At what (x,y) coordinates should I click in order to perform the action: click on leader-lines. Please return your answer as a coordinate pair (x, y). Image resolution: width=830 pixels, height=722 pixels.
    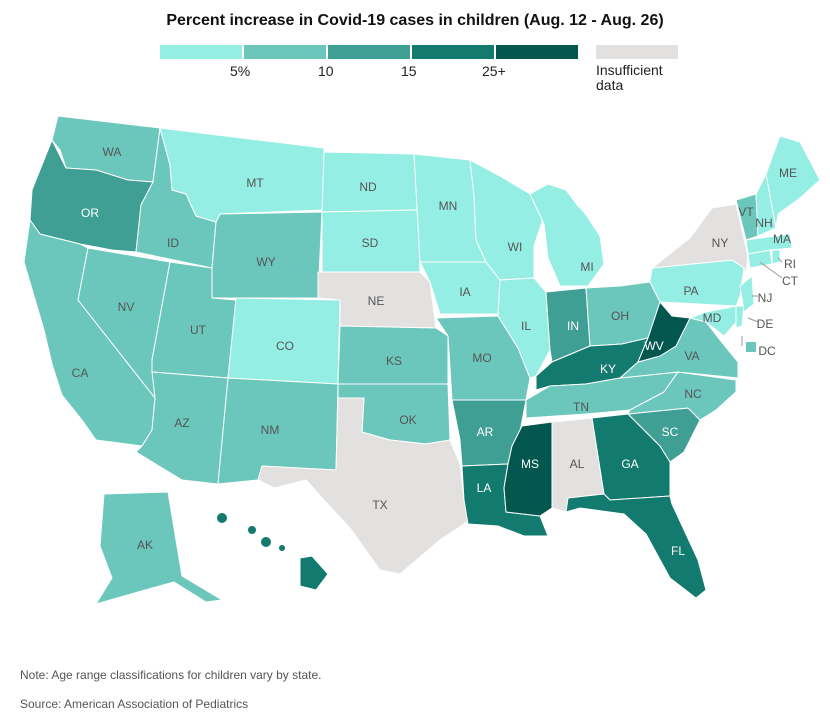
    Looking at the image, I should click on (762, 291).